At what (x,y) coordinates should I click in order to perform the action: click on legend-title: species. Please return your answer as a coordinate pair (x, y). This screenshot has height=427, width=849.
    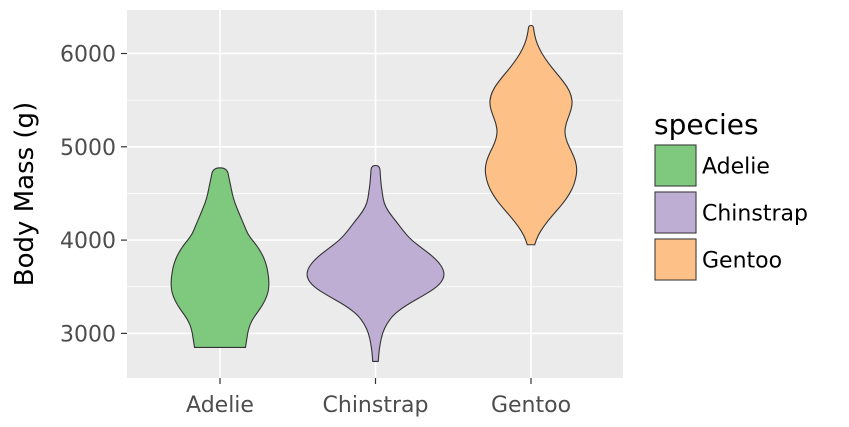
    Looking at the image, I should click on (706, 124).